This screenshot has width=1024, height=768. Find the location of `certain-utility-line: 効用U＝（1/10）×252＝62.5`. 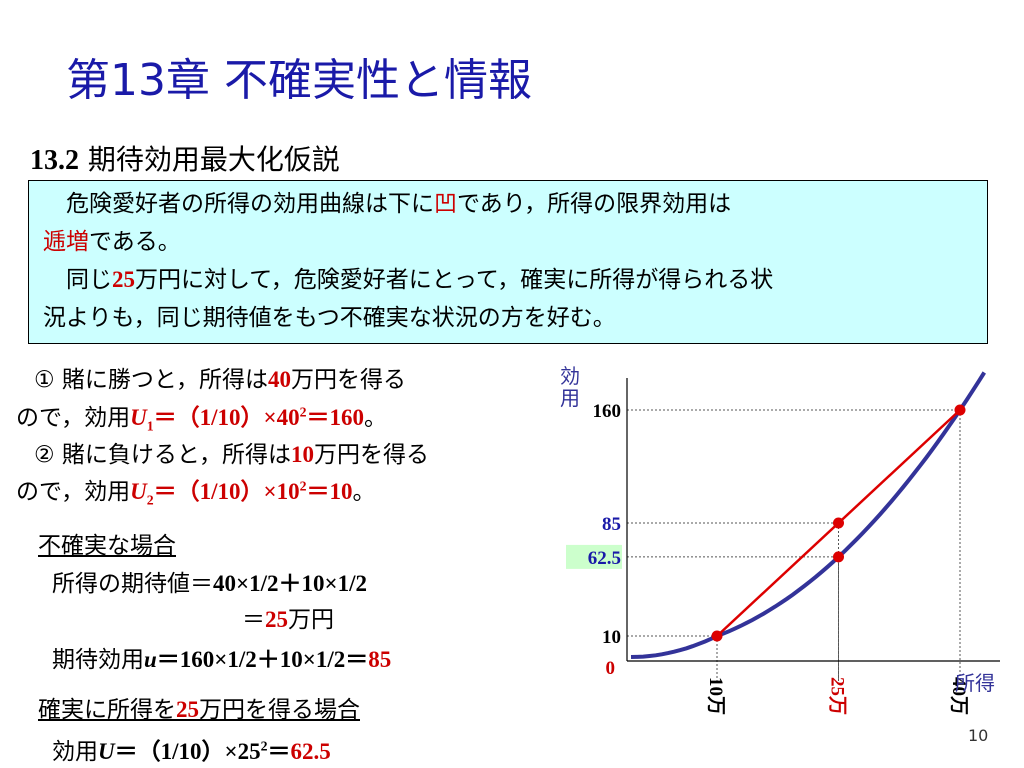

certain-utility-line: 効用U＝（1/10）×252＝62.5 is located at coordinates (191, 749).